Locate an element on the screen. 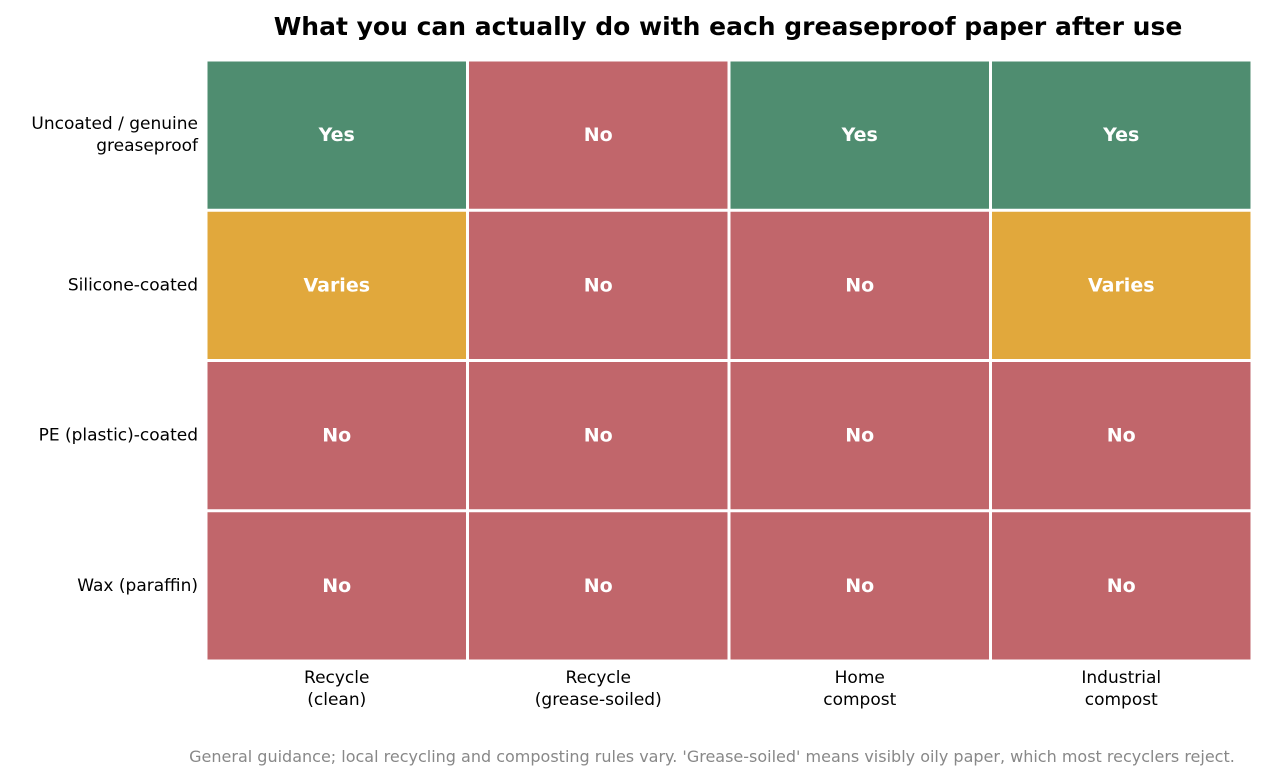 This screenshot has height=781, width=1270. cell-label-r3-c2: No is located at coordinates (859, 586).